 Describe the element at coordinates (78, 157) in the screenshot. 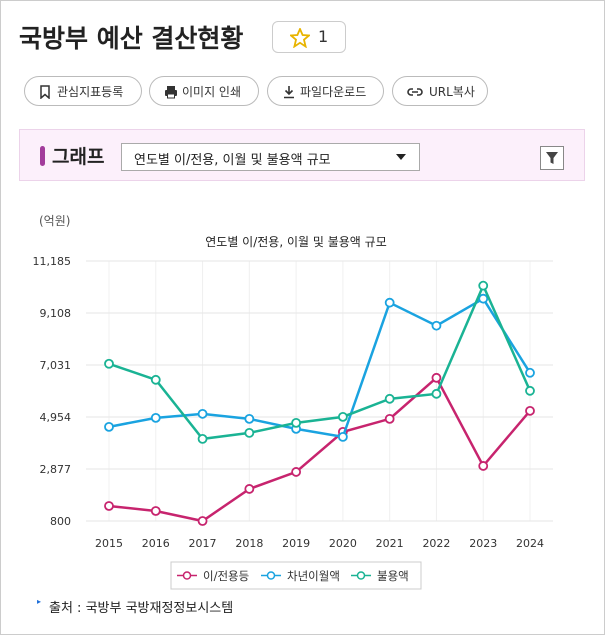

I see `panel-label: 그래프` at that location.